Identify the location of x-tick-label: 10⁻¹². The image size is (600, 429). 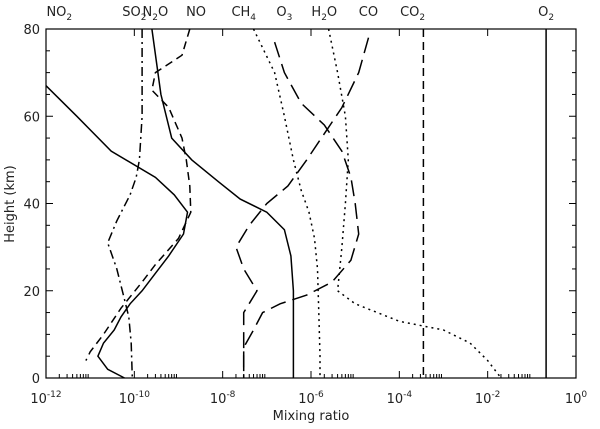
(45, 398).